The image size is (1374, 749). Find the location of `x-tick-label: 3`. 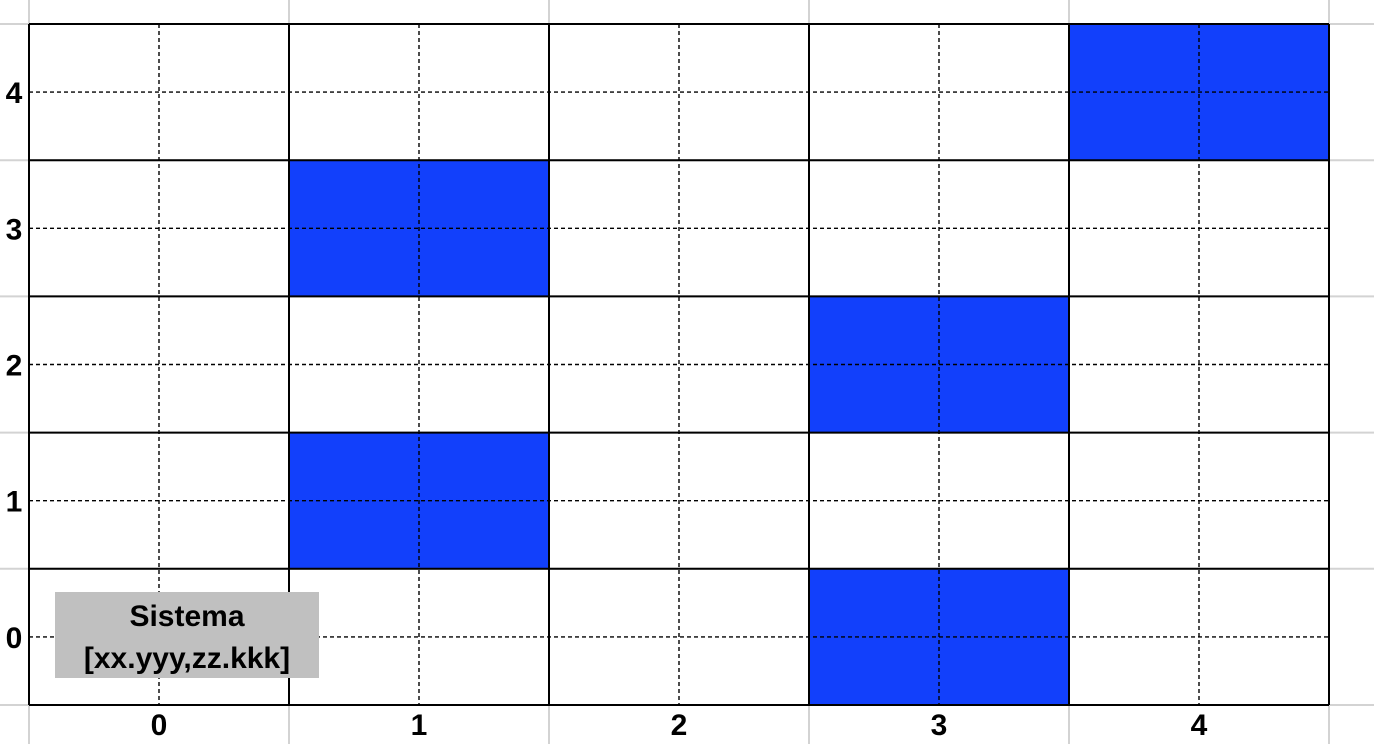

x-tick-label: 3 is located at coordinates (939, 725).